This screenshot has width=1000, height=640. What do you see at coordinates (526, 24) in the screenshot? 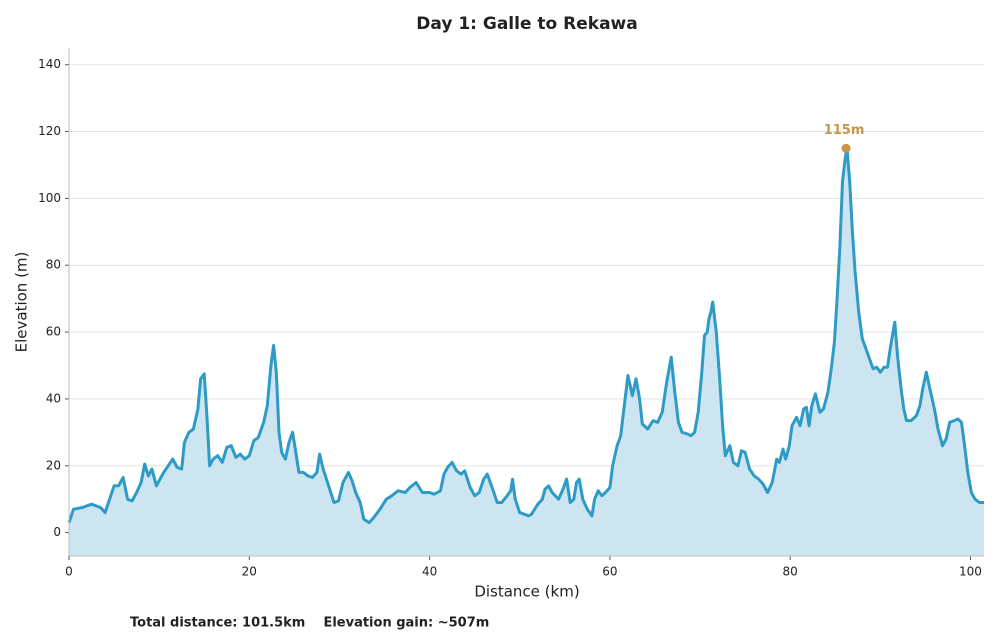
I see `chart-title: Day 1: Galle to Rekawa` at bounding box center [526, 24].